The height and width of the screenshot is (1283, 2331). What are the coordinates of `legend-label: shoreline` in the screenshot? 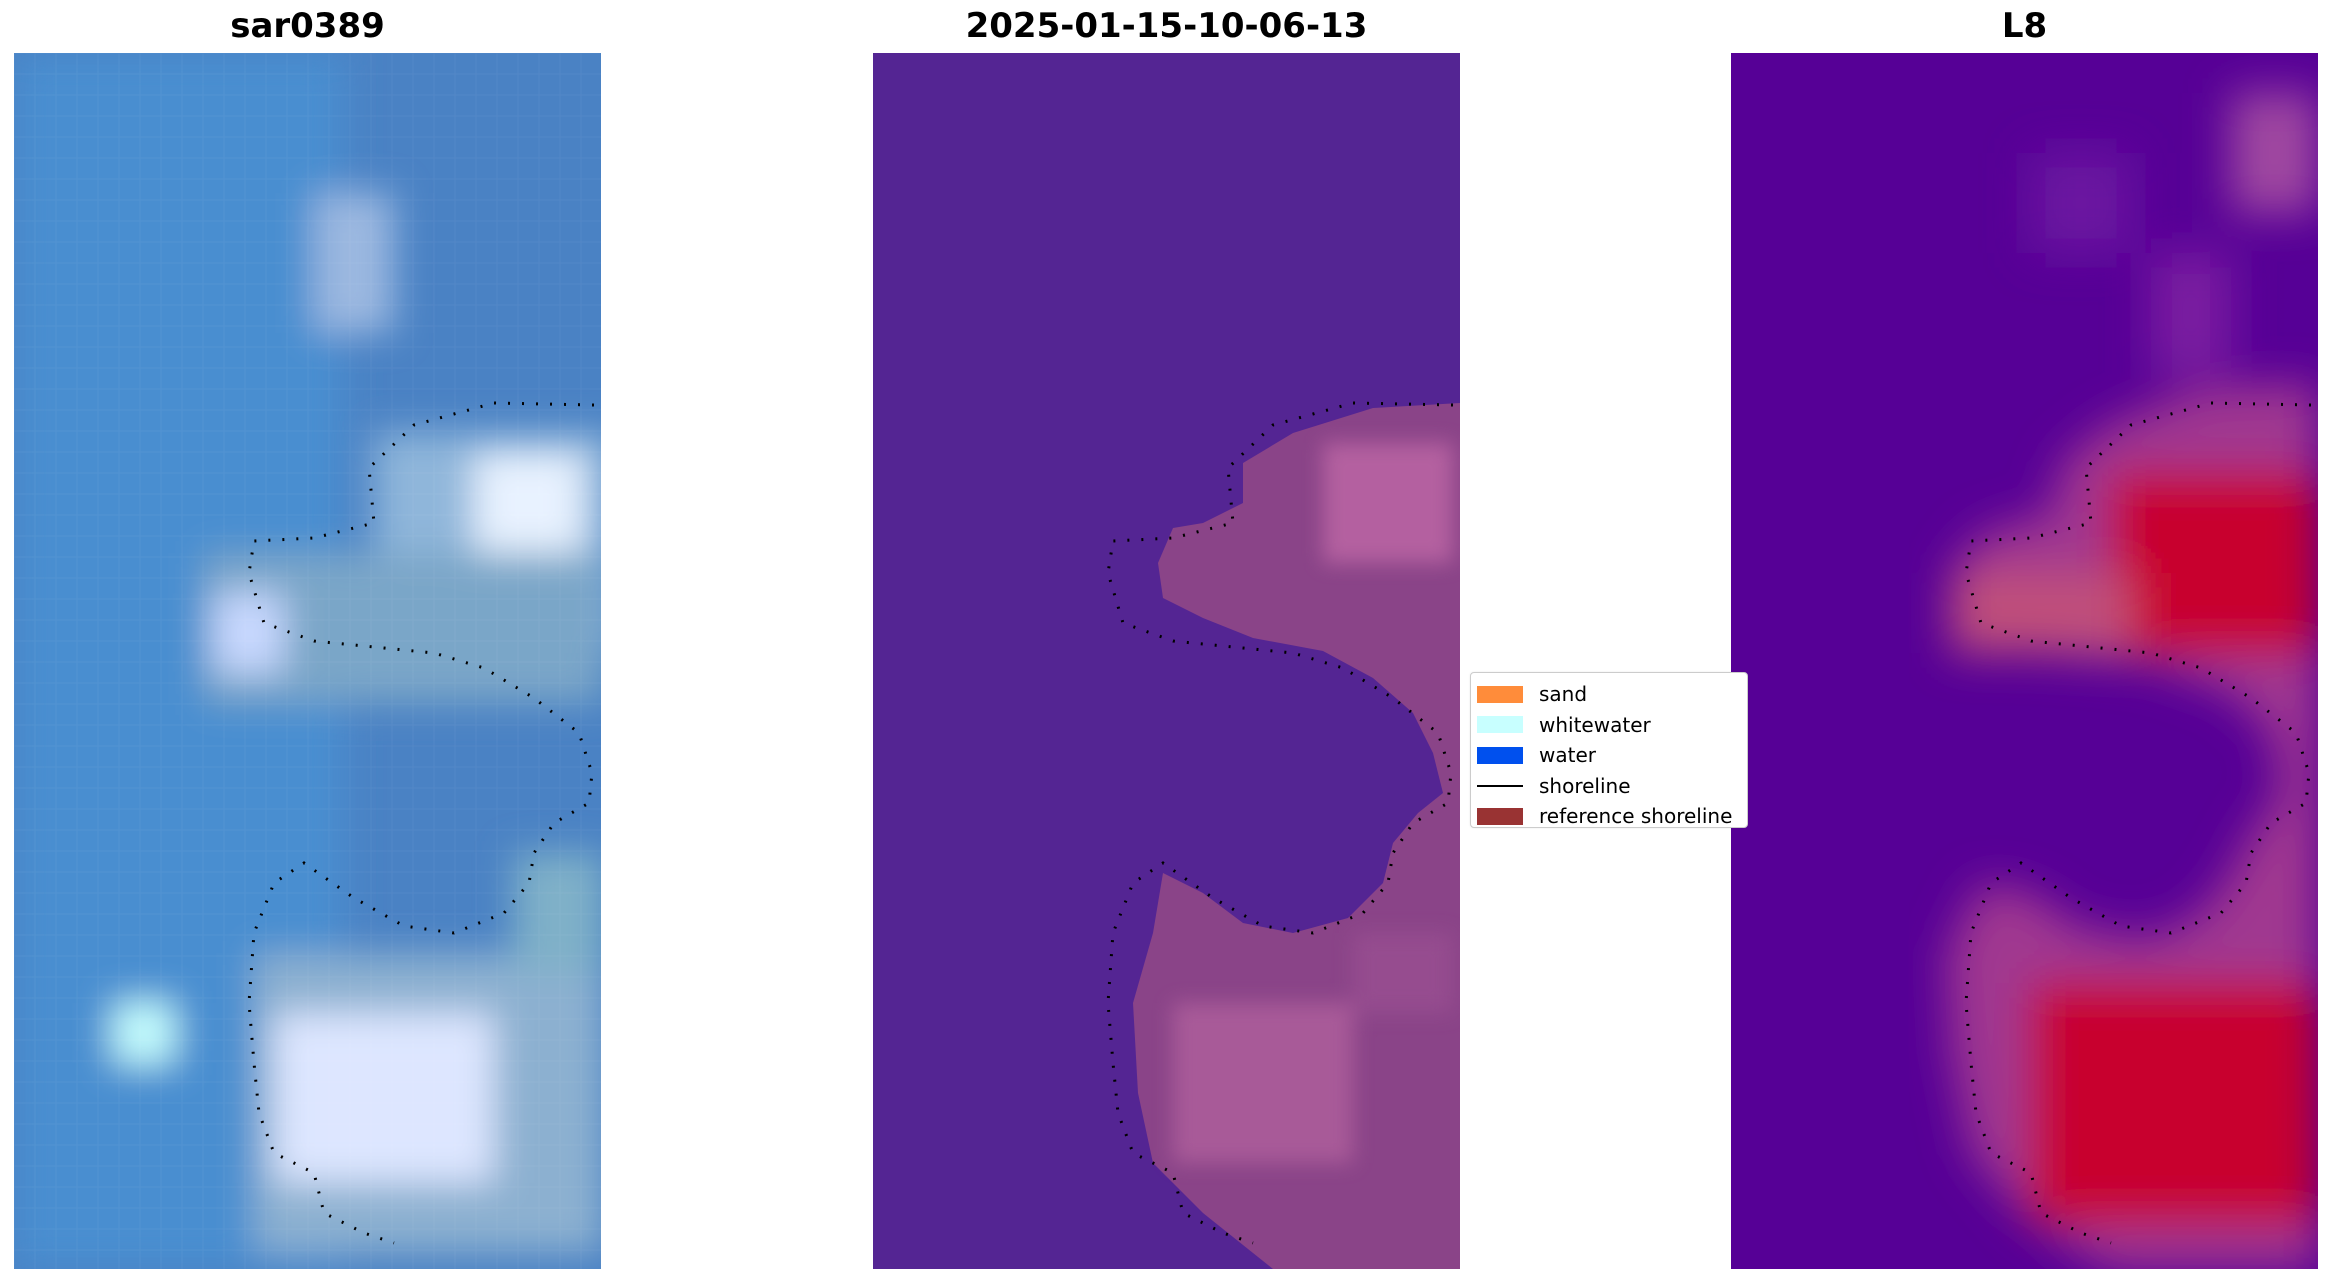 It's located at (1585, 785).